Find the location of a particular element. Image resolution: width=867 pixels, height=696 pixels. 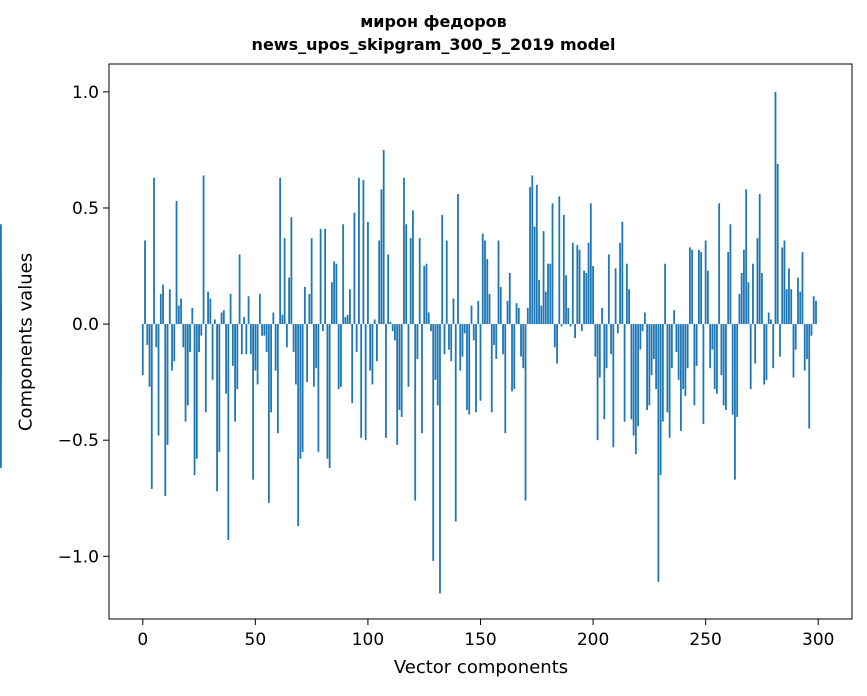

y-axis-label: Components values is located at coordinates (26, 342).